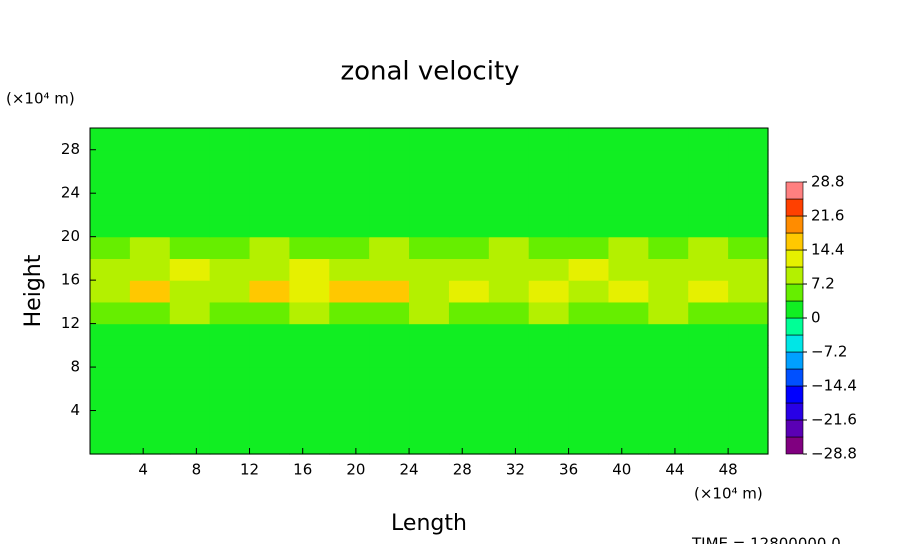 Image resolution: width=904 pixels, height=544 pixels. I want to click on colorbar-tick-label: −7.2, so click(829, 352).